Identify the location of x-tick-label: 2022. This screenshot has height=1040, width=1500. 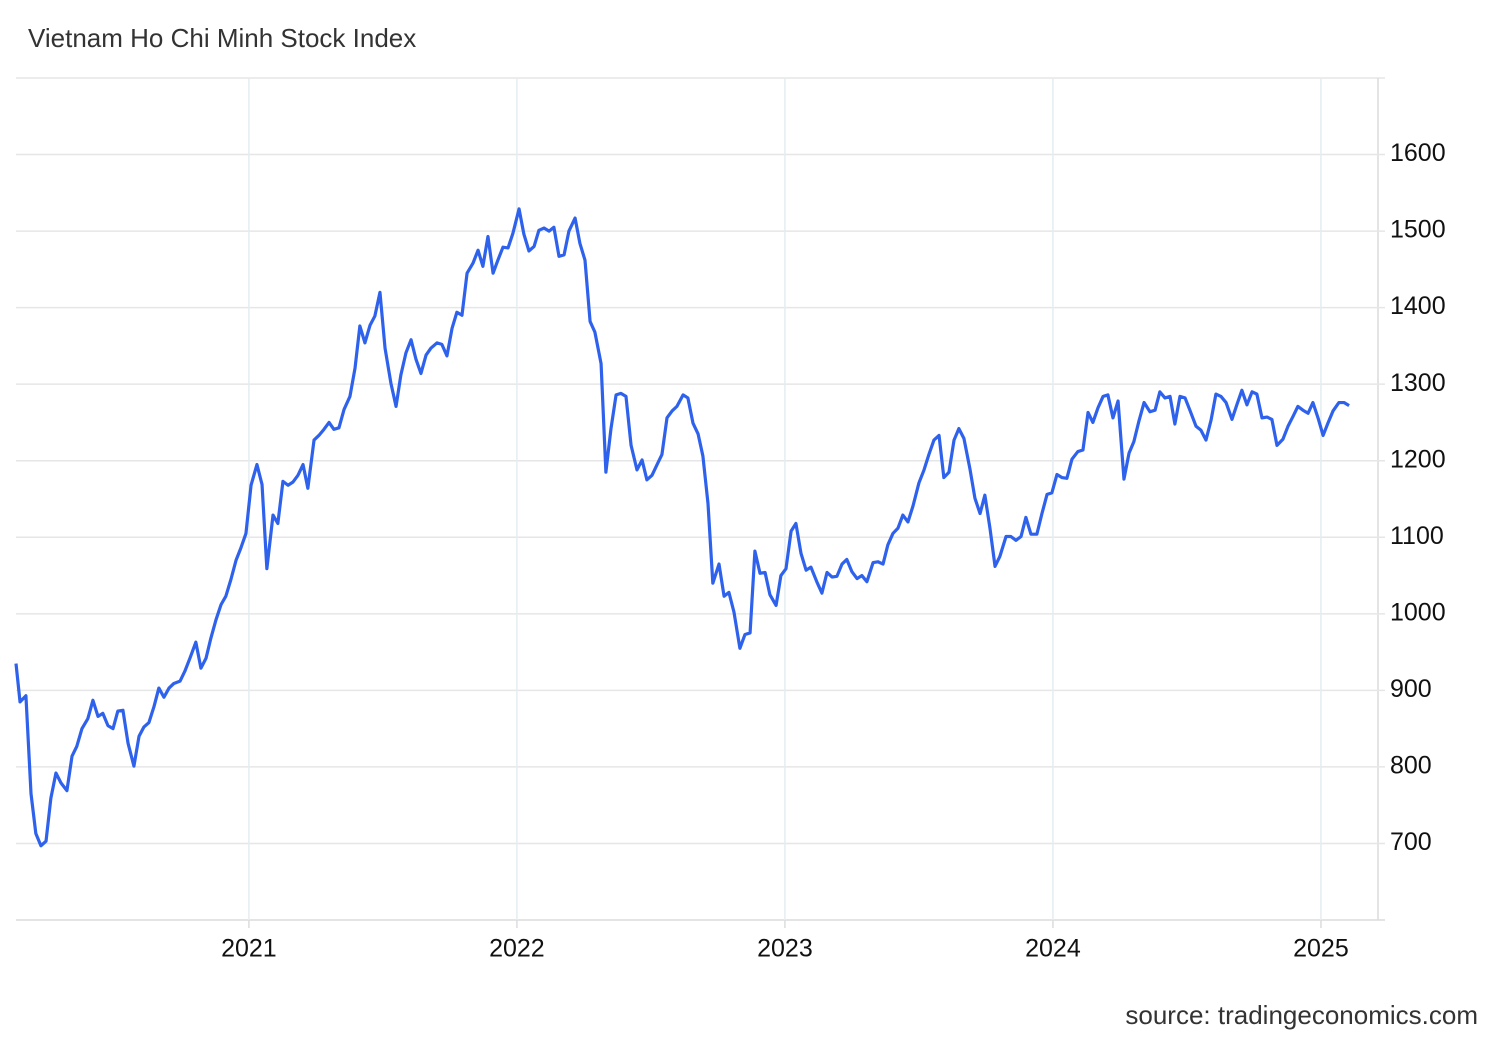
(517, 949).